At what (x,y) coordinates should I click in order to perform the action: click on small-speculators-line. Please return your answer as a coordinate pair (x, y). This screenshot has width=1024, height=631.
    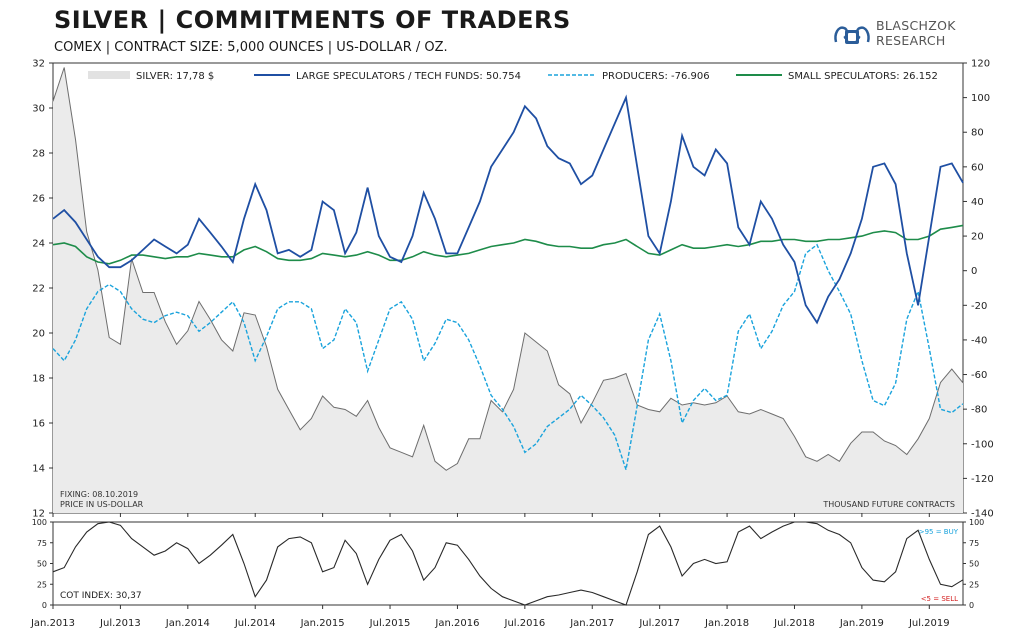
    Looking at the image, I should click on (508, 244).